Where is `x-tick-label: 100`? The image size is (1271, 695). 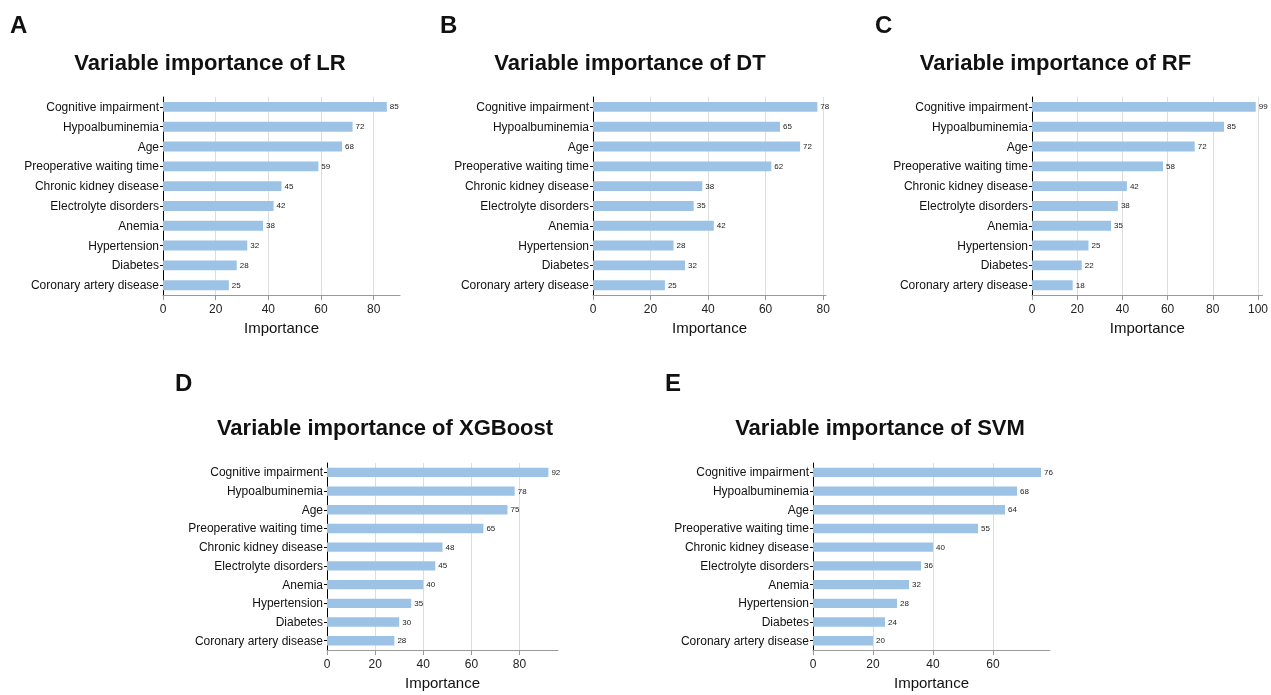
x-tick-label: 100 is located at coordinates (1258, 309).